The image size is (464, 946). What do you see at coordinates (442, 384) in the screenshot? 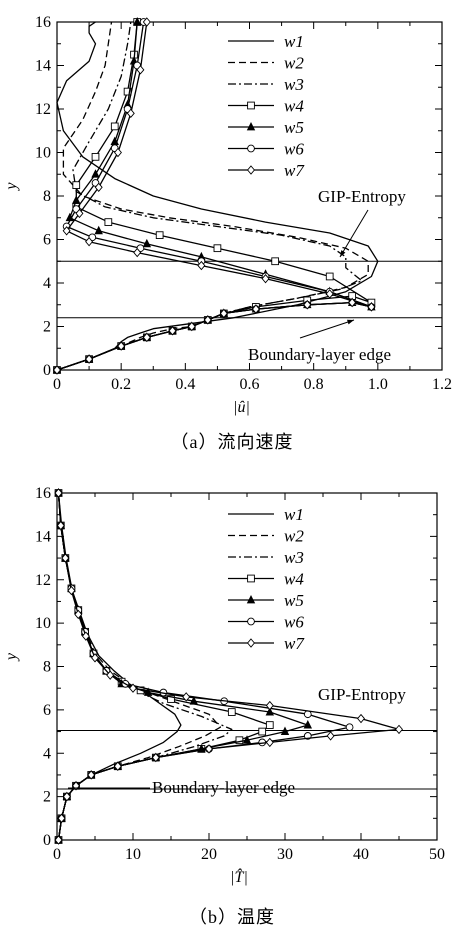
I see `x-tick-label: 1.2` at bounding box center [442, 384].